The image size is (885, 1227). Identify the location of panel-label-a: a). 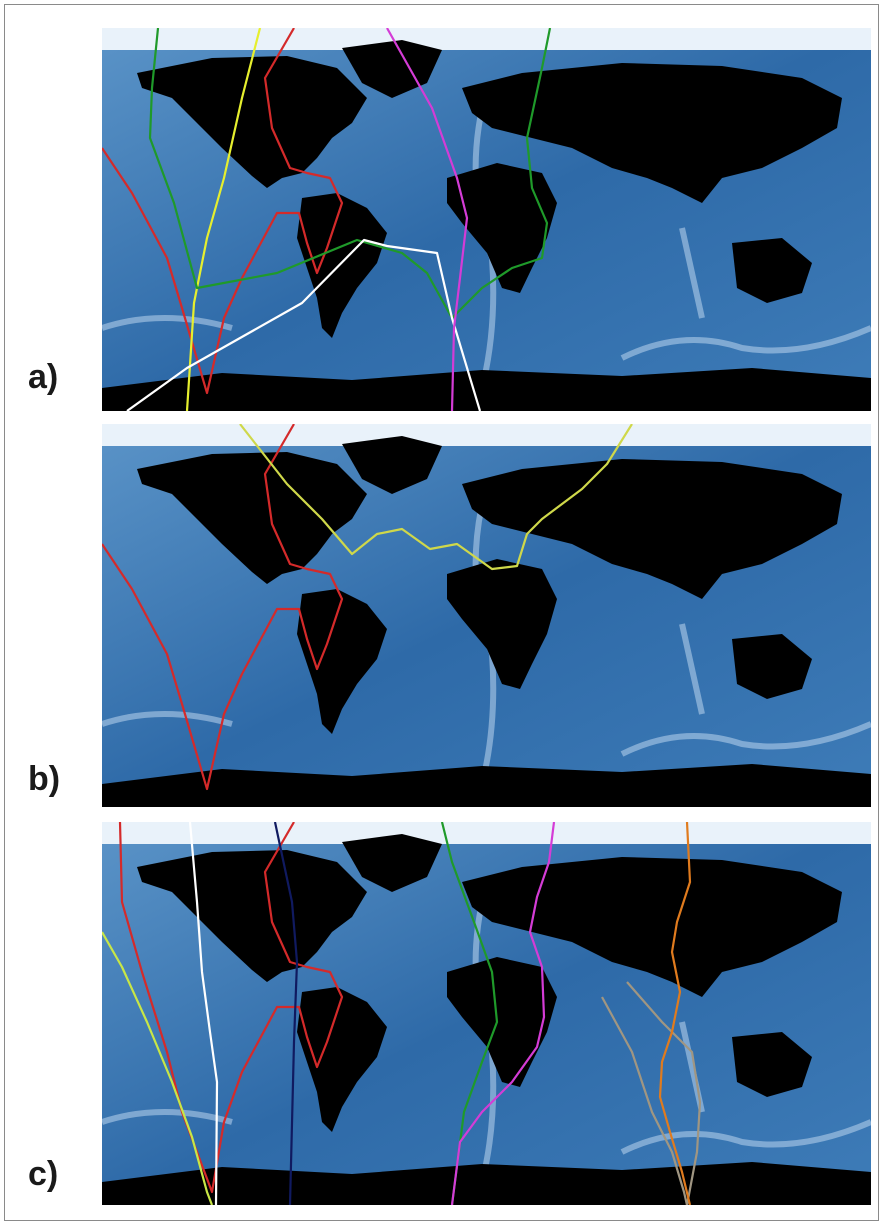
(43, 377).